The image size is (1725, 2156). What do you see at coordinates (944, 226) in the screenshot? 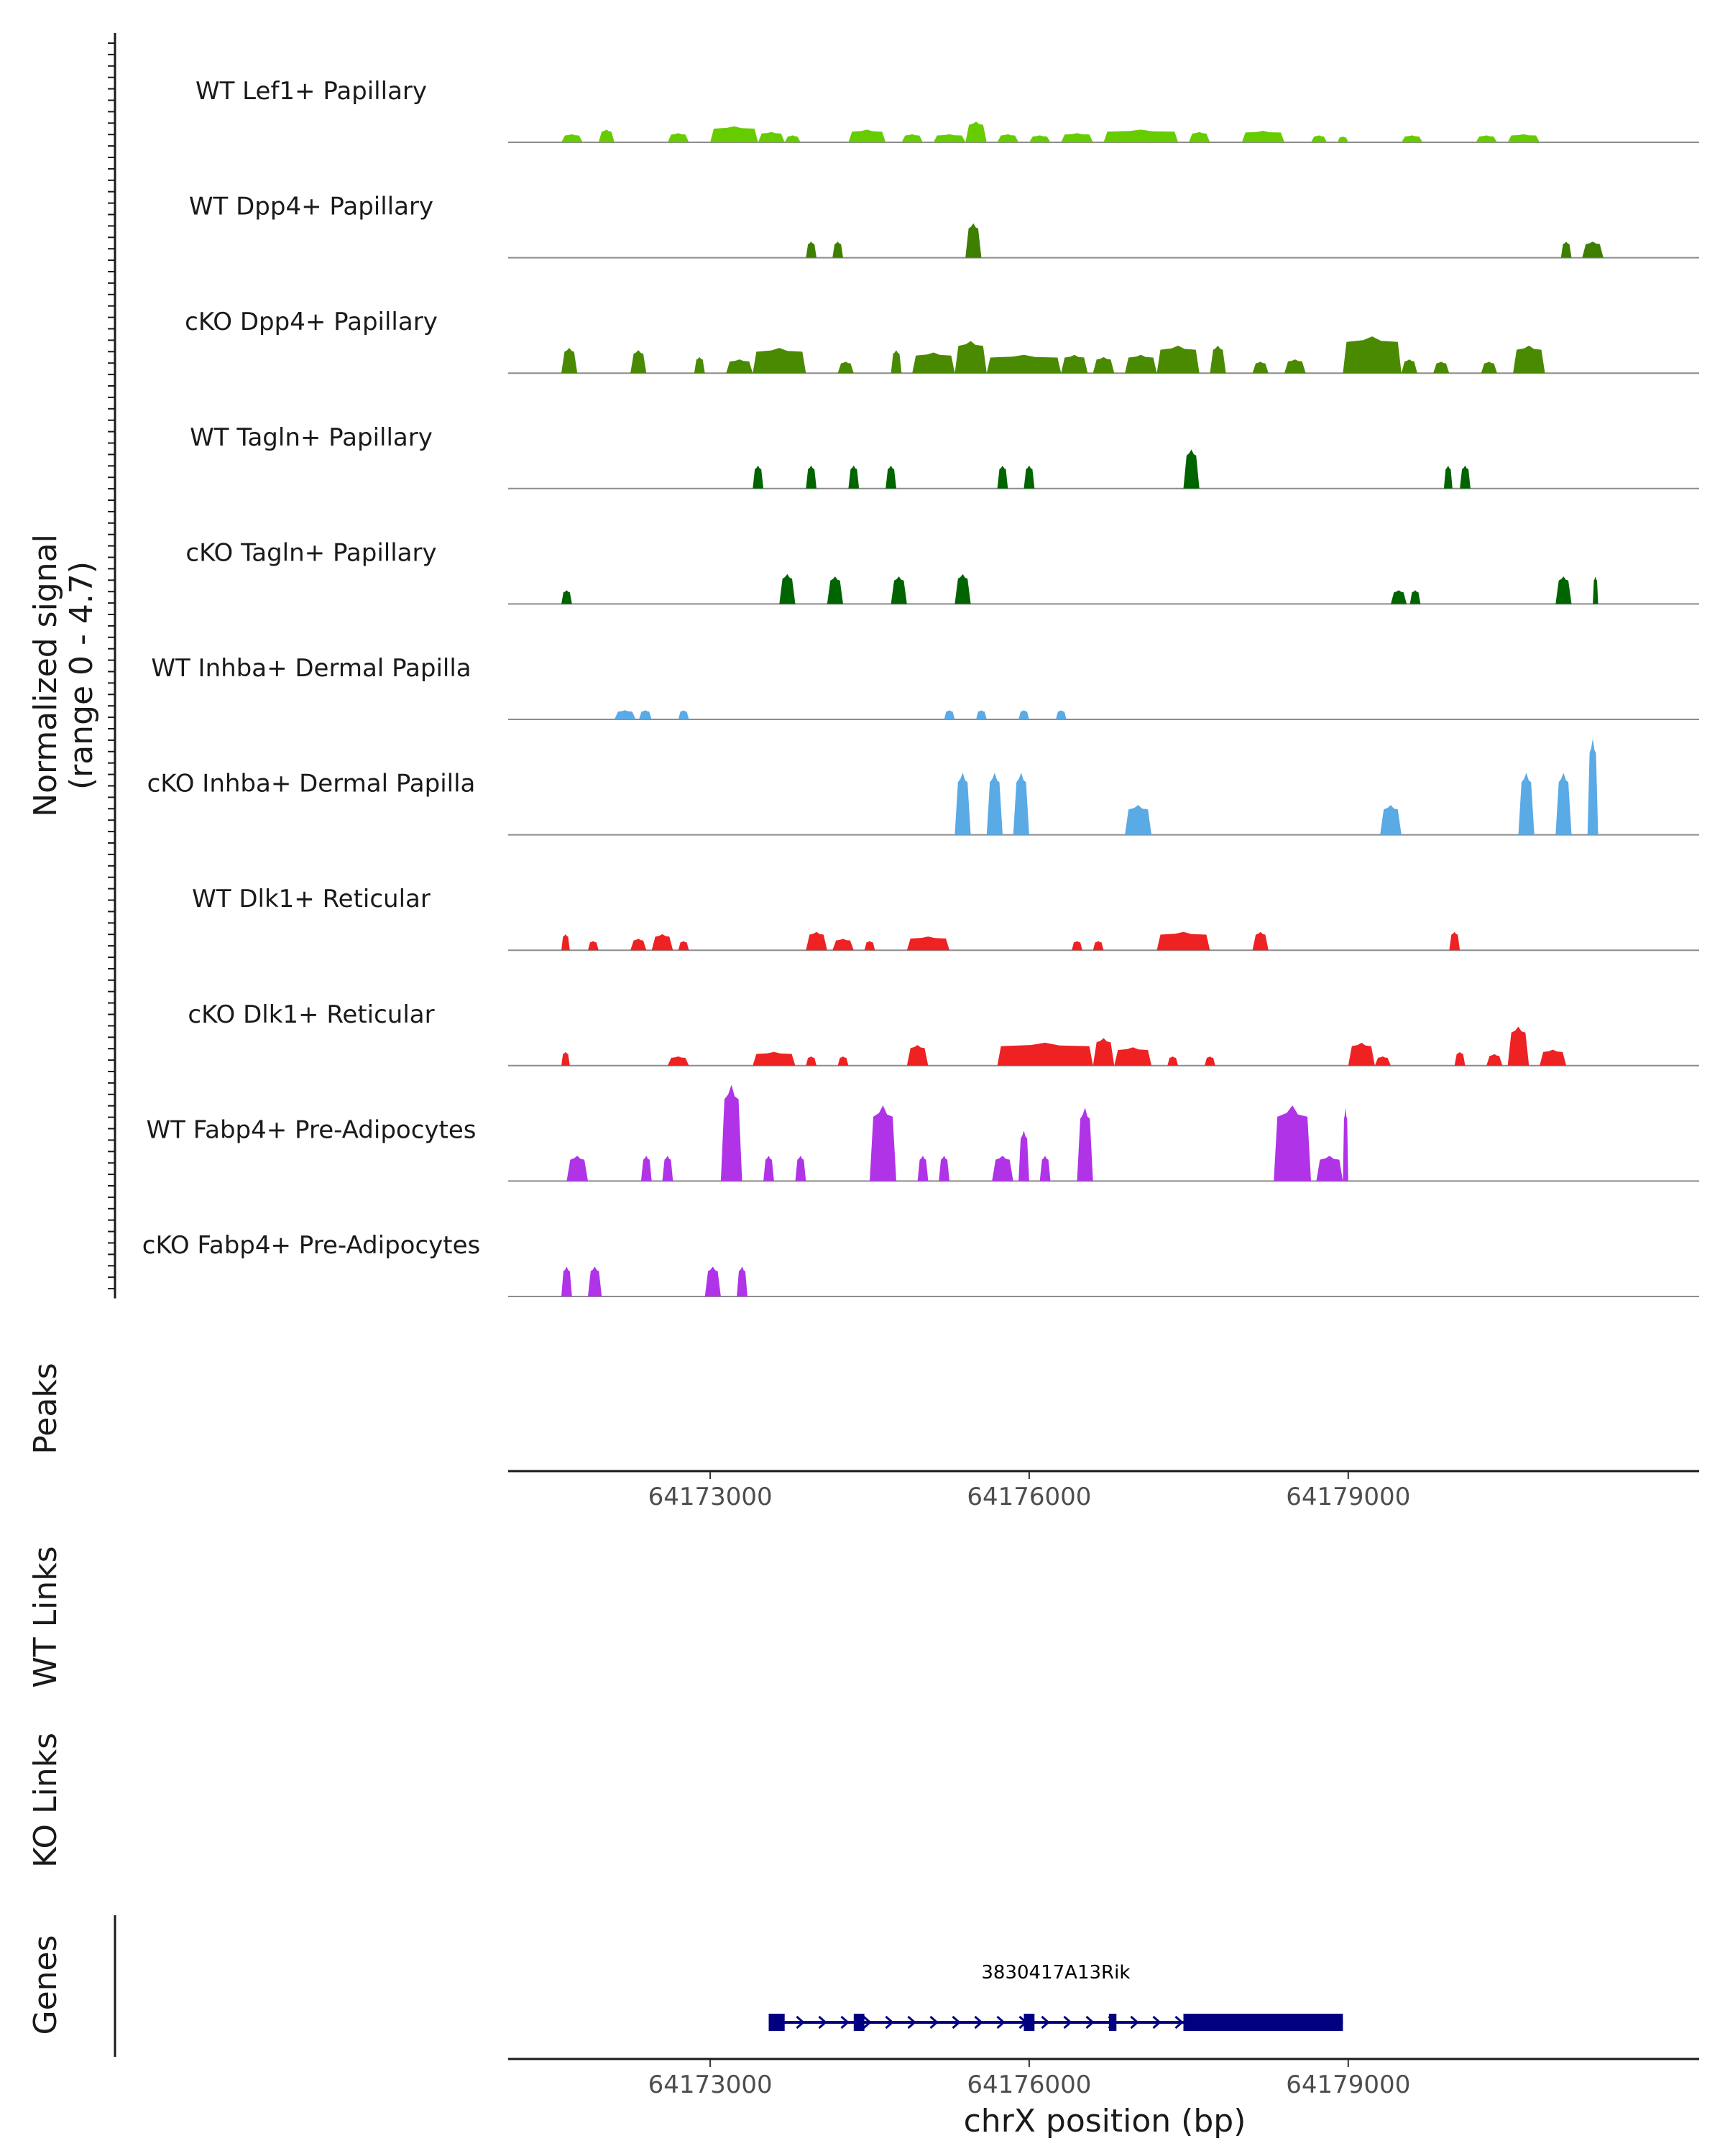
I see `track: WT Dpp4+ Papillary` at bounding box center [944, 226].